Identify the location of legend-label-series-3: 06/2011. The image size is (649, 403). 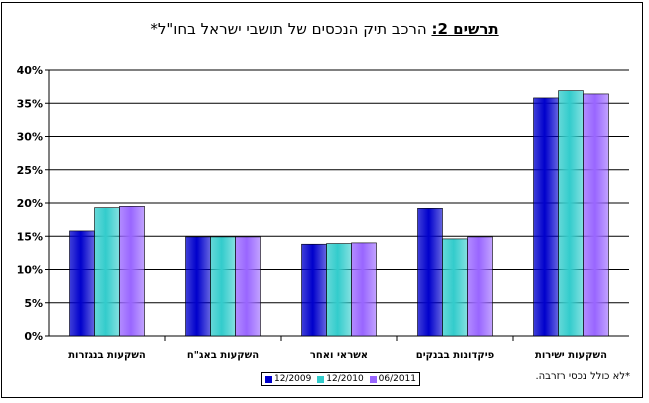
(397, 379).